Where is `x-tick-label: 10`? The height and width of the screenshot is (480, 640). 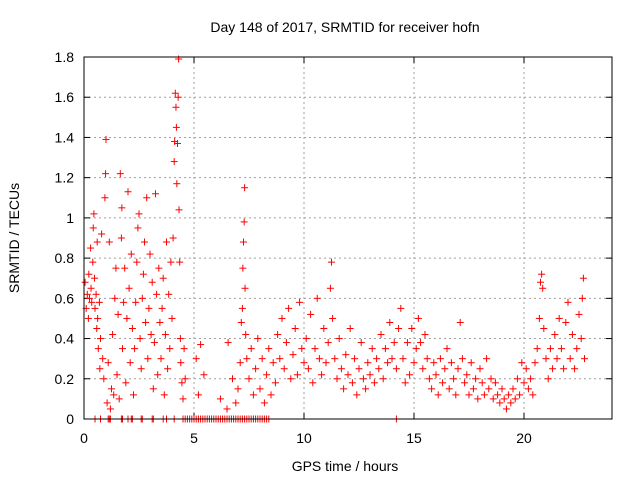
x-tick-label: 10 is located at coordinates (304, 438).